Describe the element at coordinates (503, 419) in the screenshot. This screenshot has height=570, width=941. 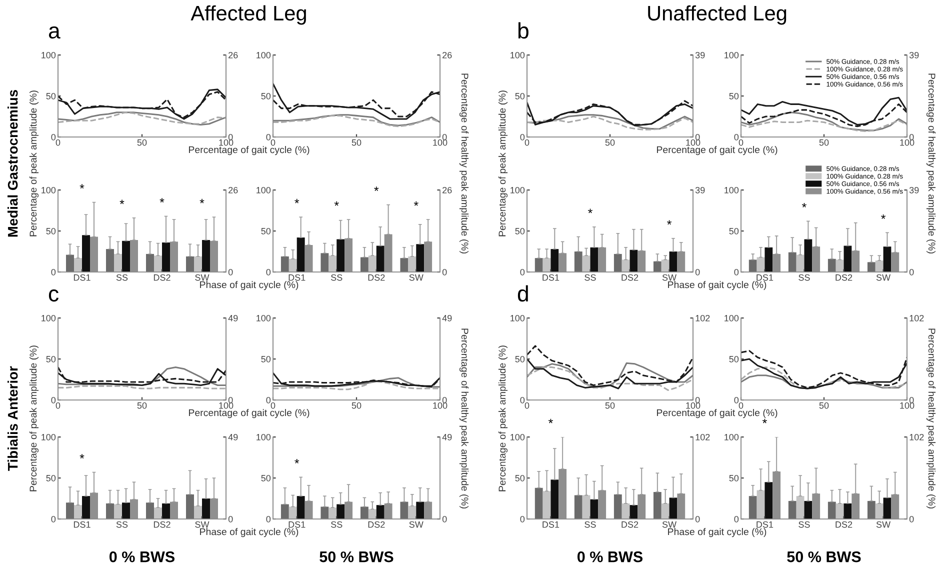
I see `y-axis-title: Percentage of peak amplitude (%)` at that location.